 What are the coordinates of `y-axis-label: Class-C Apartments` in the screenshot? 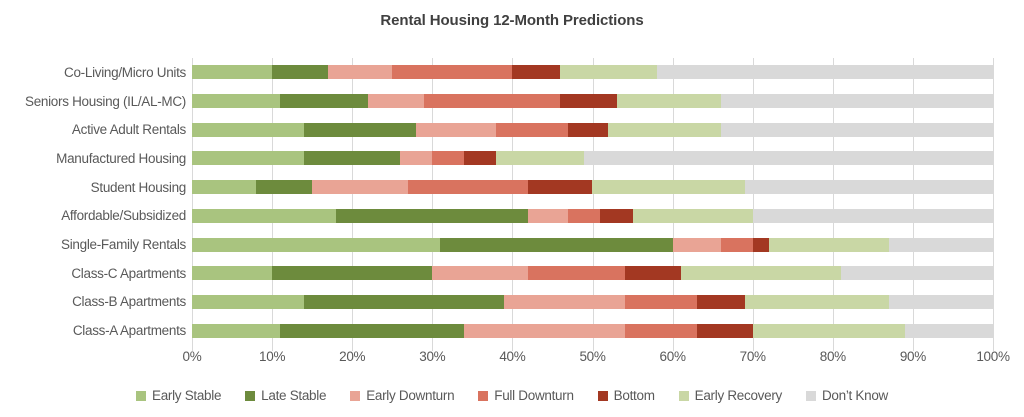 It's located at (128, 273).